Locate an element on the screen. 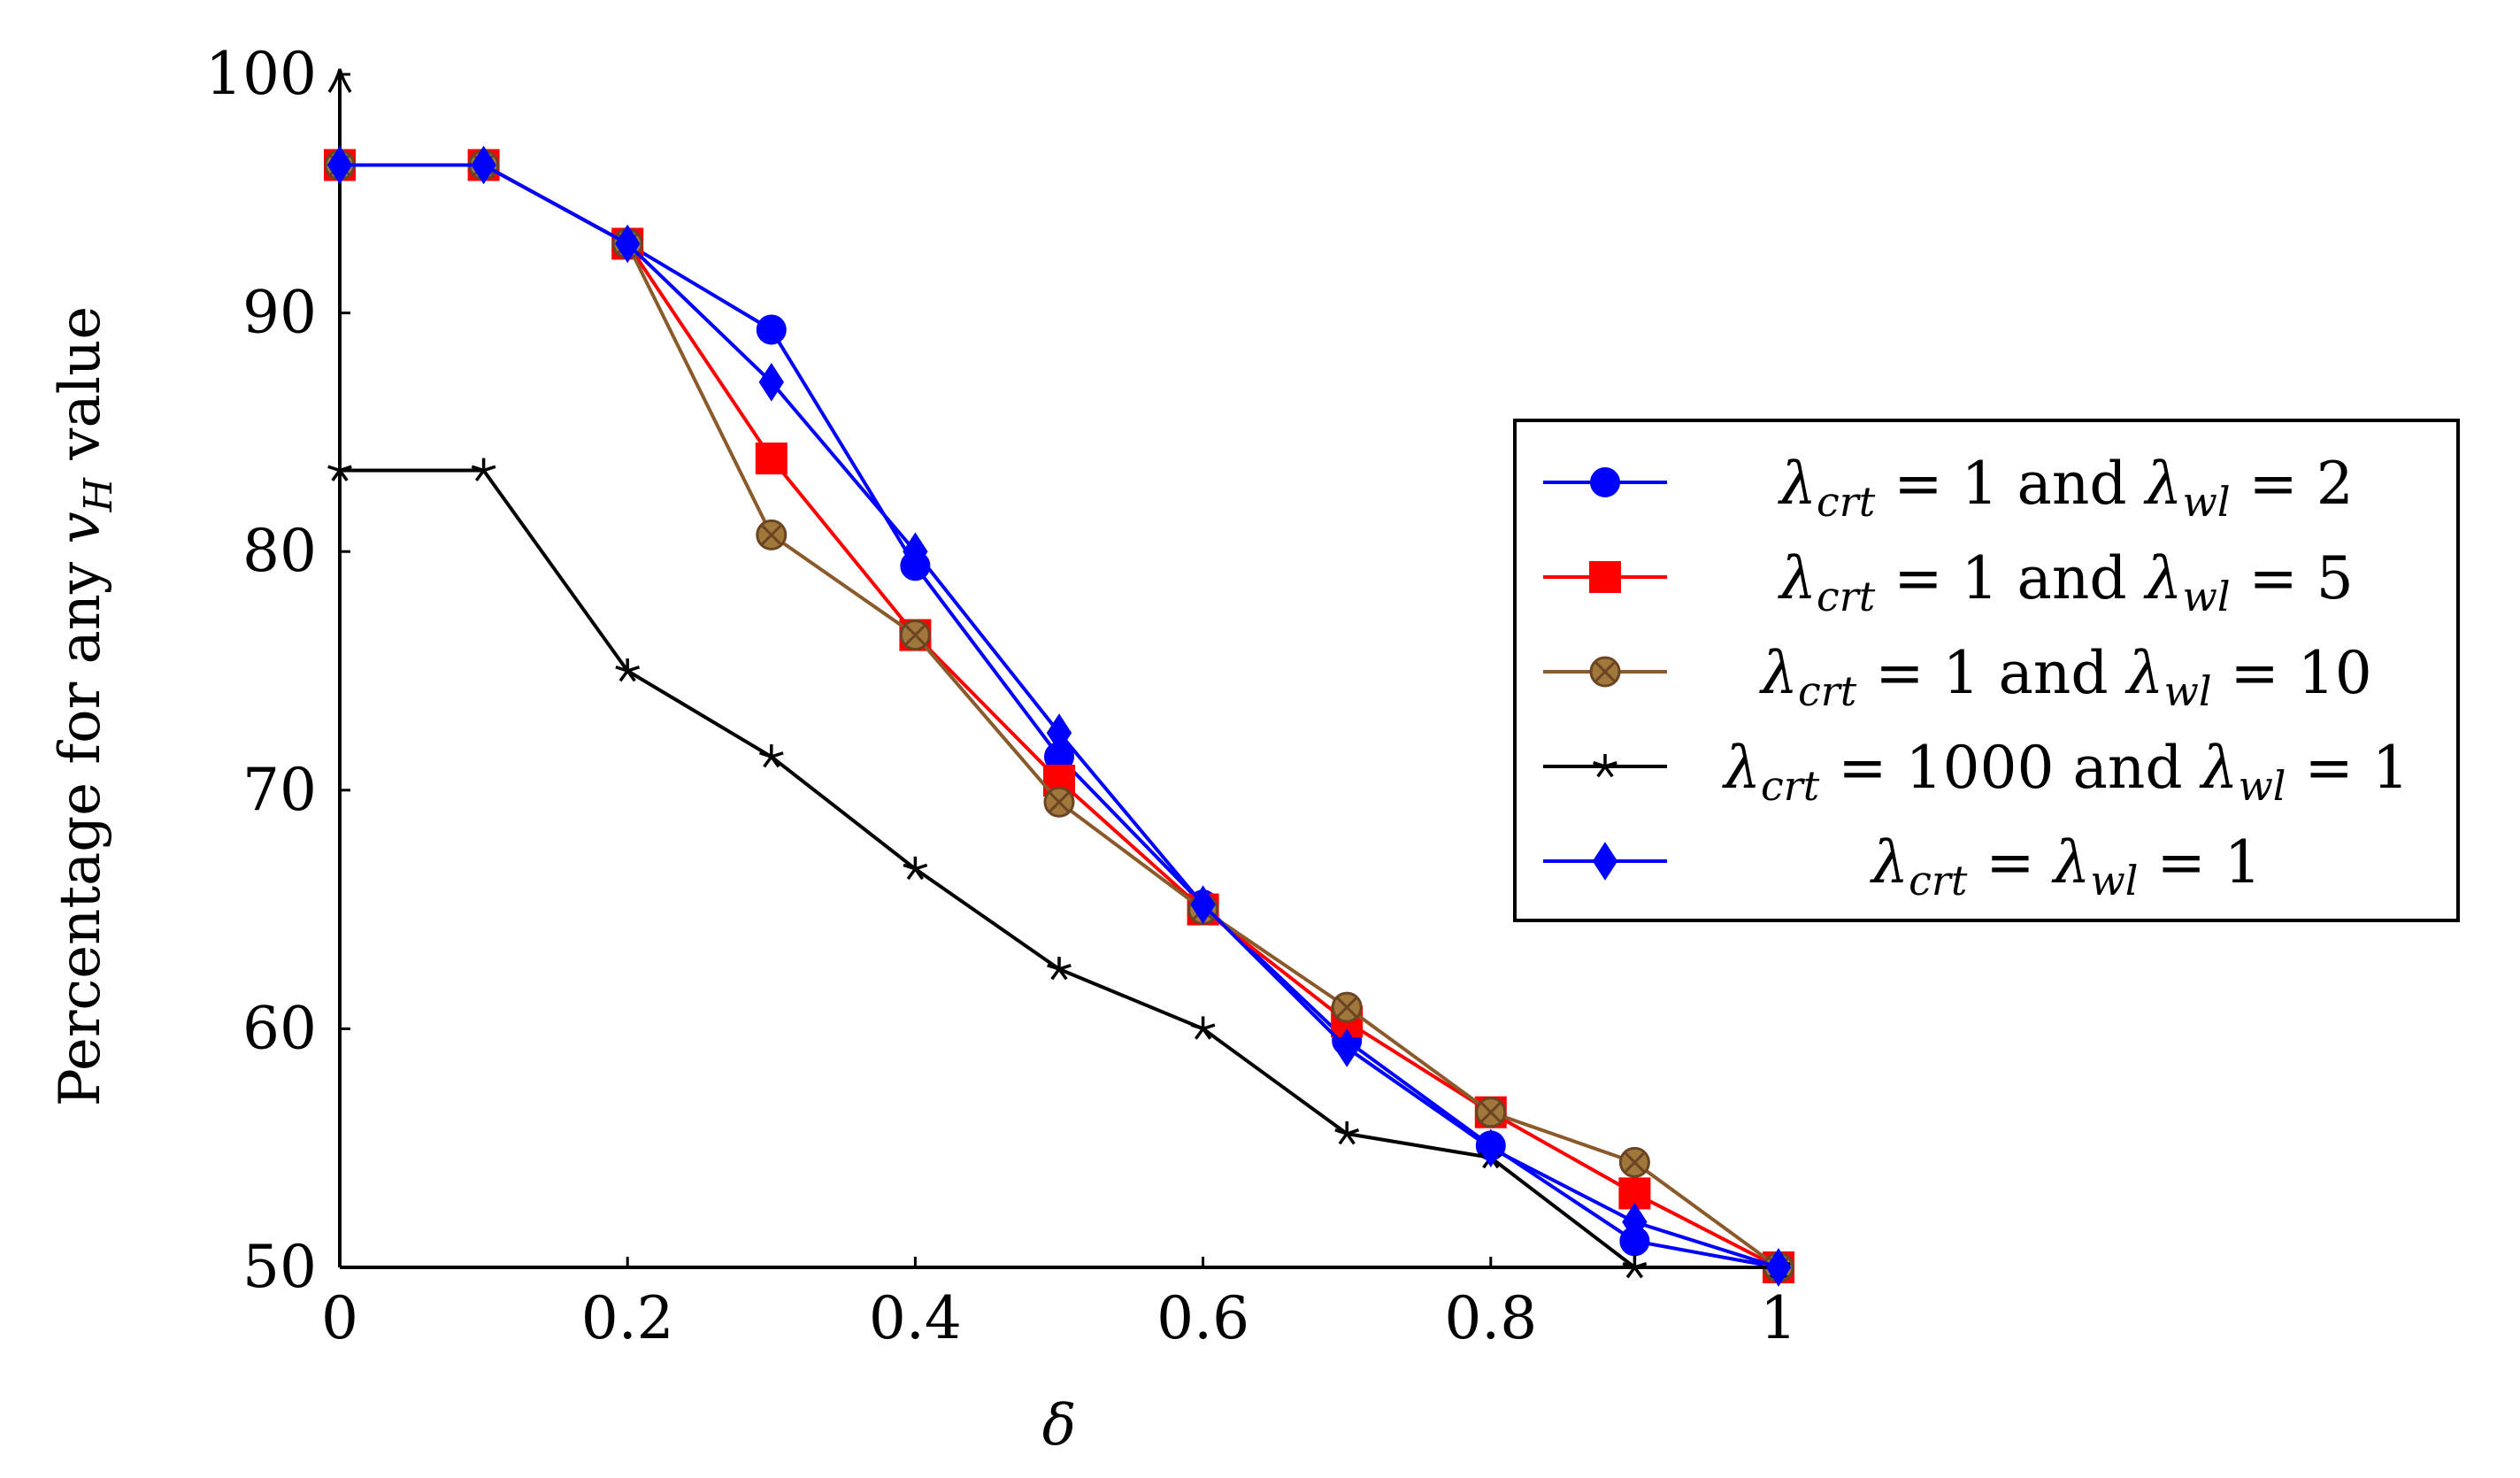 This screenshot has width=2520, height=1478. x-axis-label: δ is located at coordinates (1059, 1426).